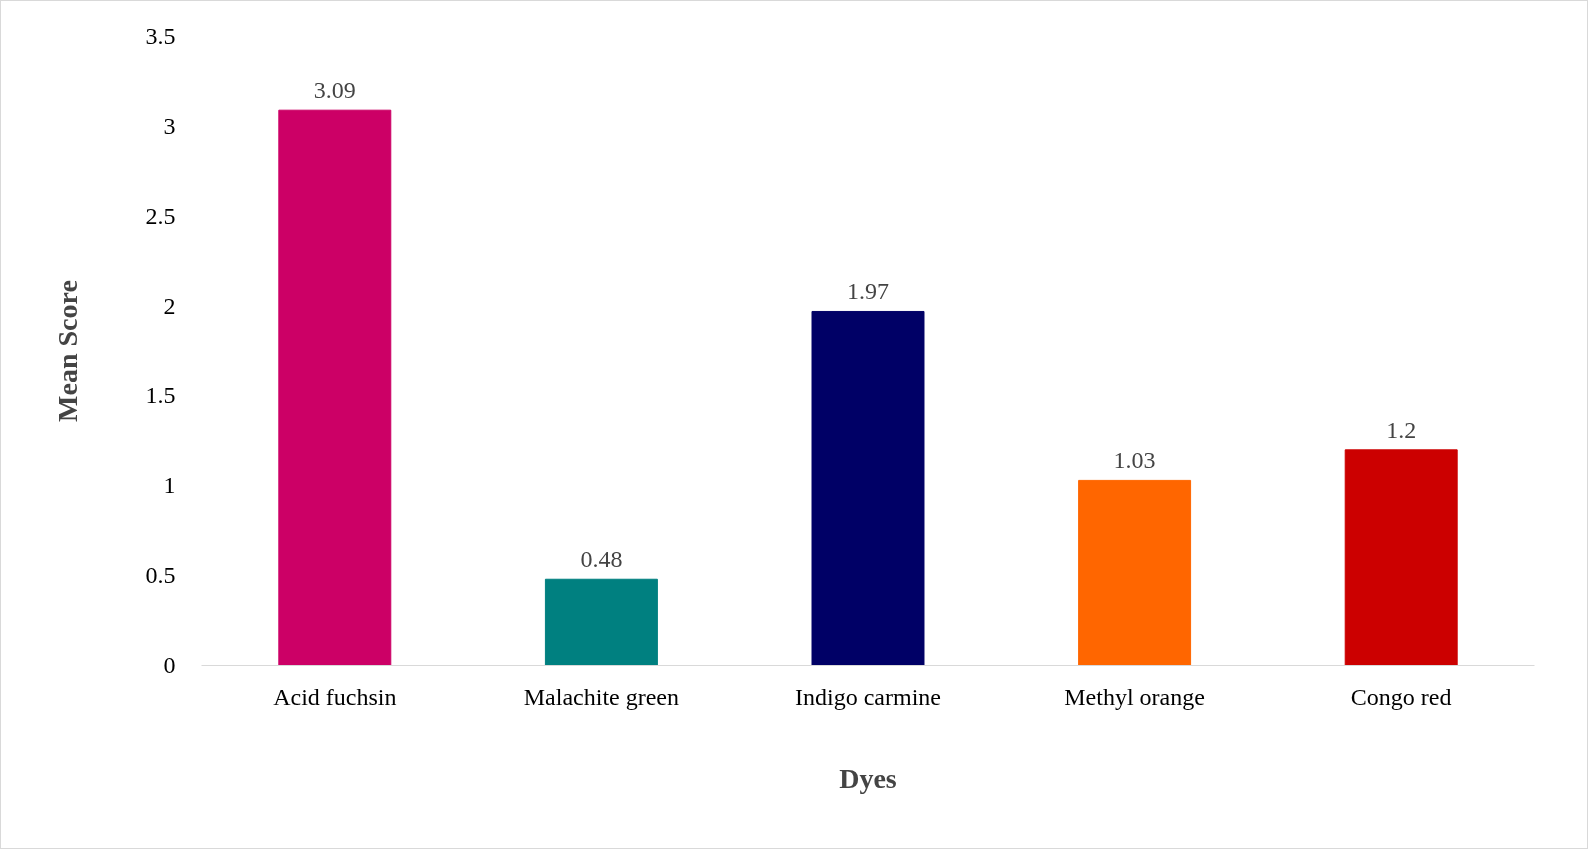 The image size is (1590, 851). I want to click on y-tick-label: 2.5, so click(160, 215).